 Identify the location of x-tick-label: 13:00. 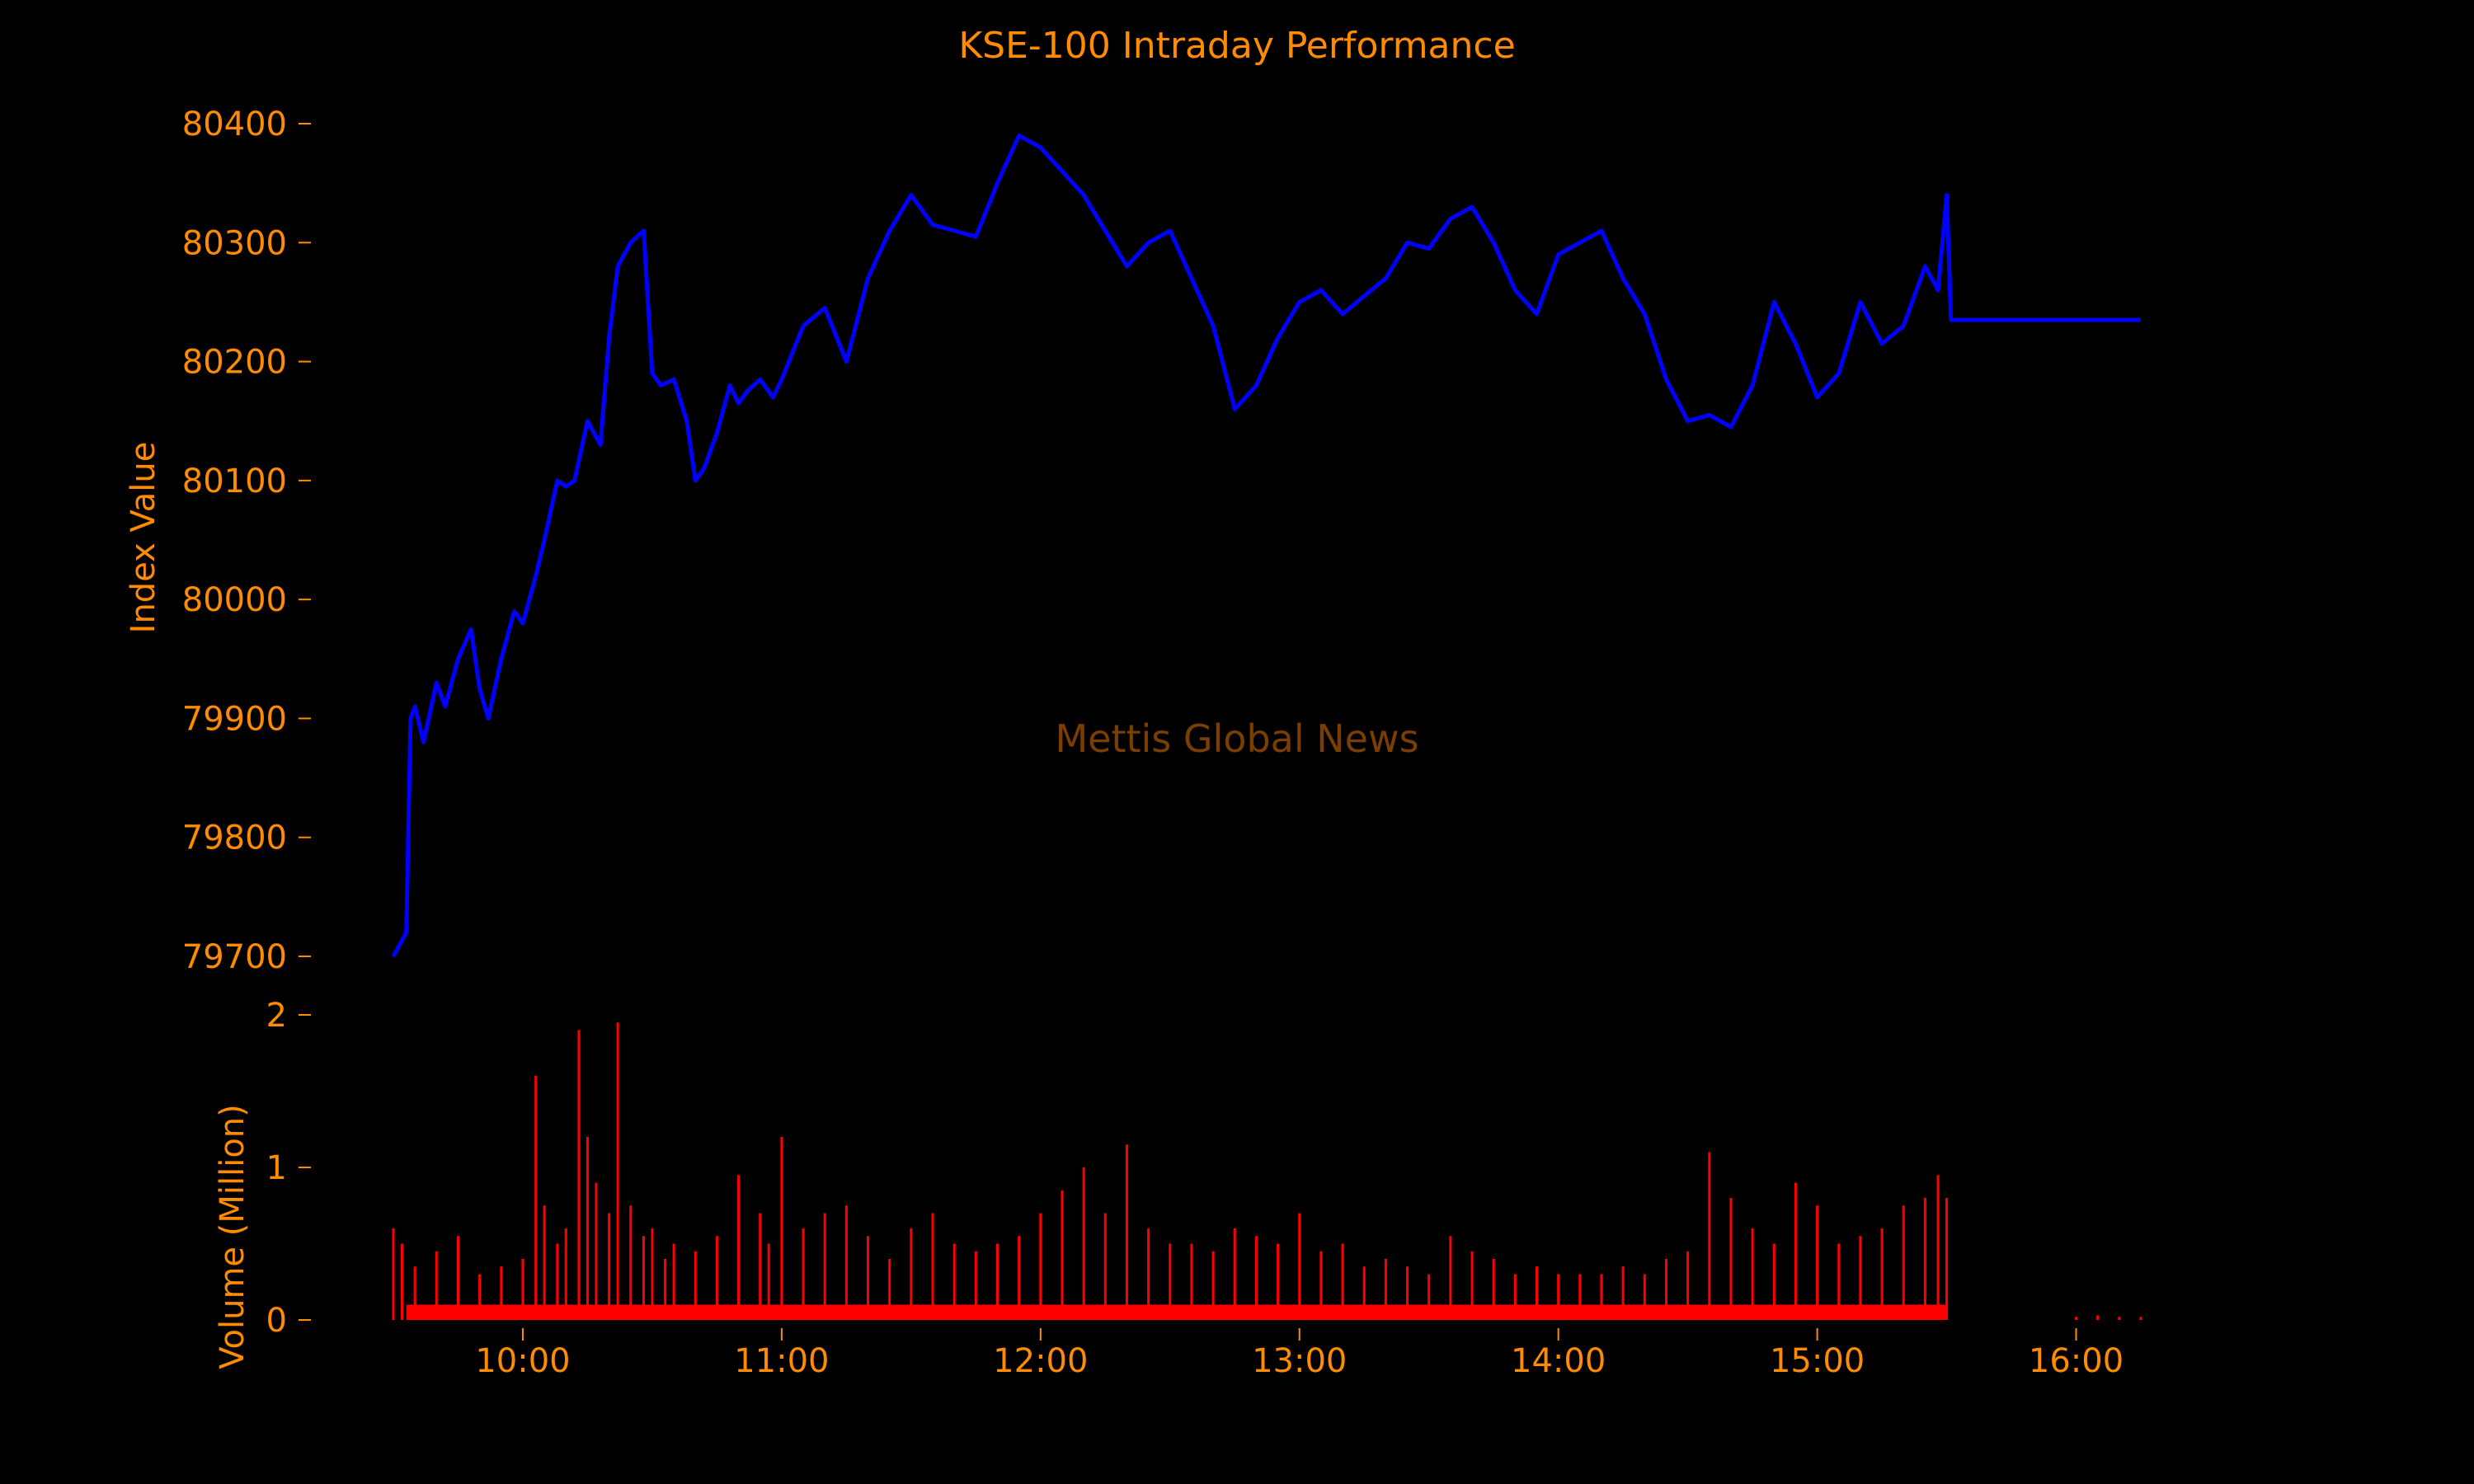
(1299, 1361).